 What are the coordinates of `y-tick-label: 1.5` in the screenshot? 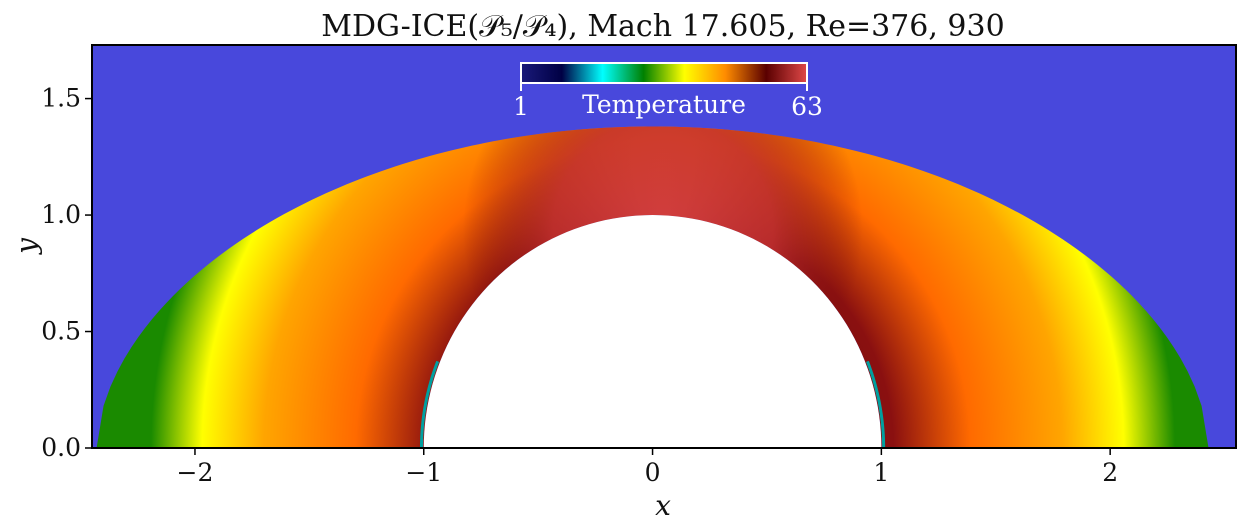 It's located at (61, 98).